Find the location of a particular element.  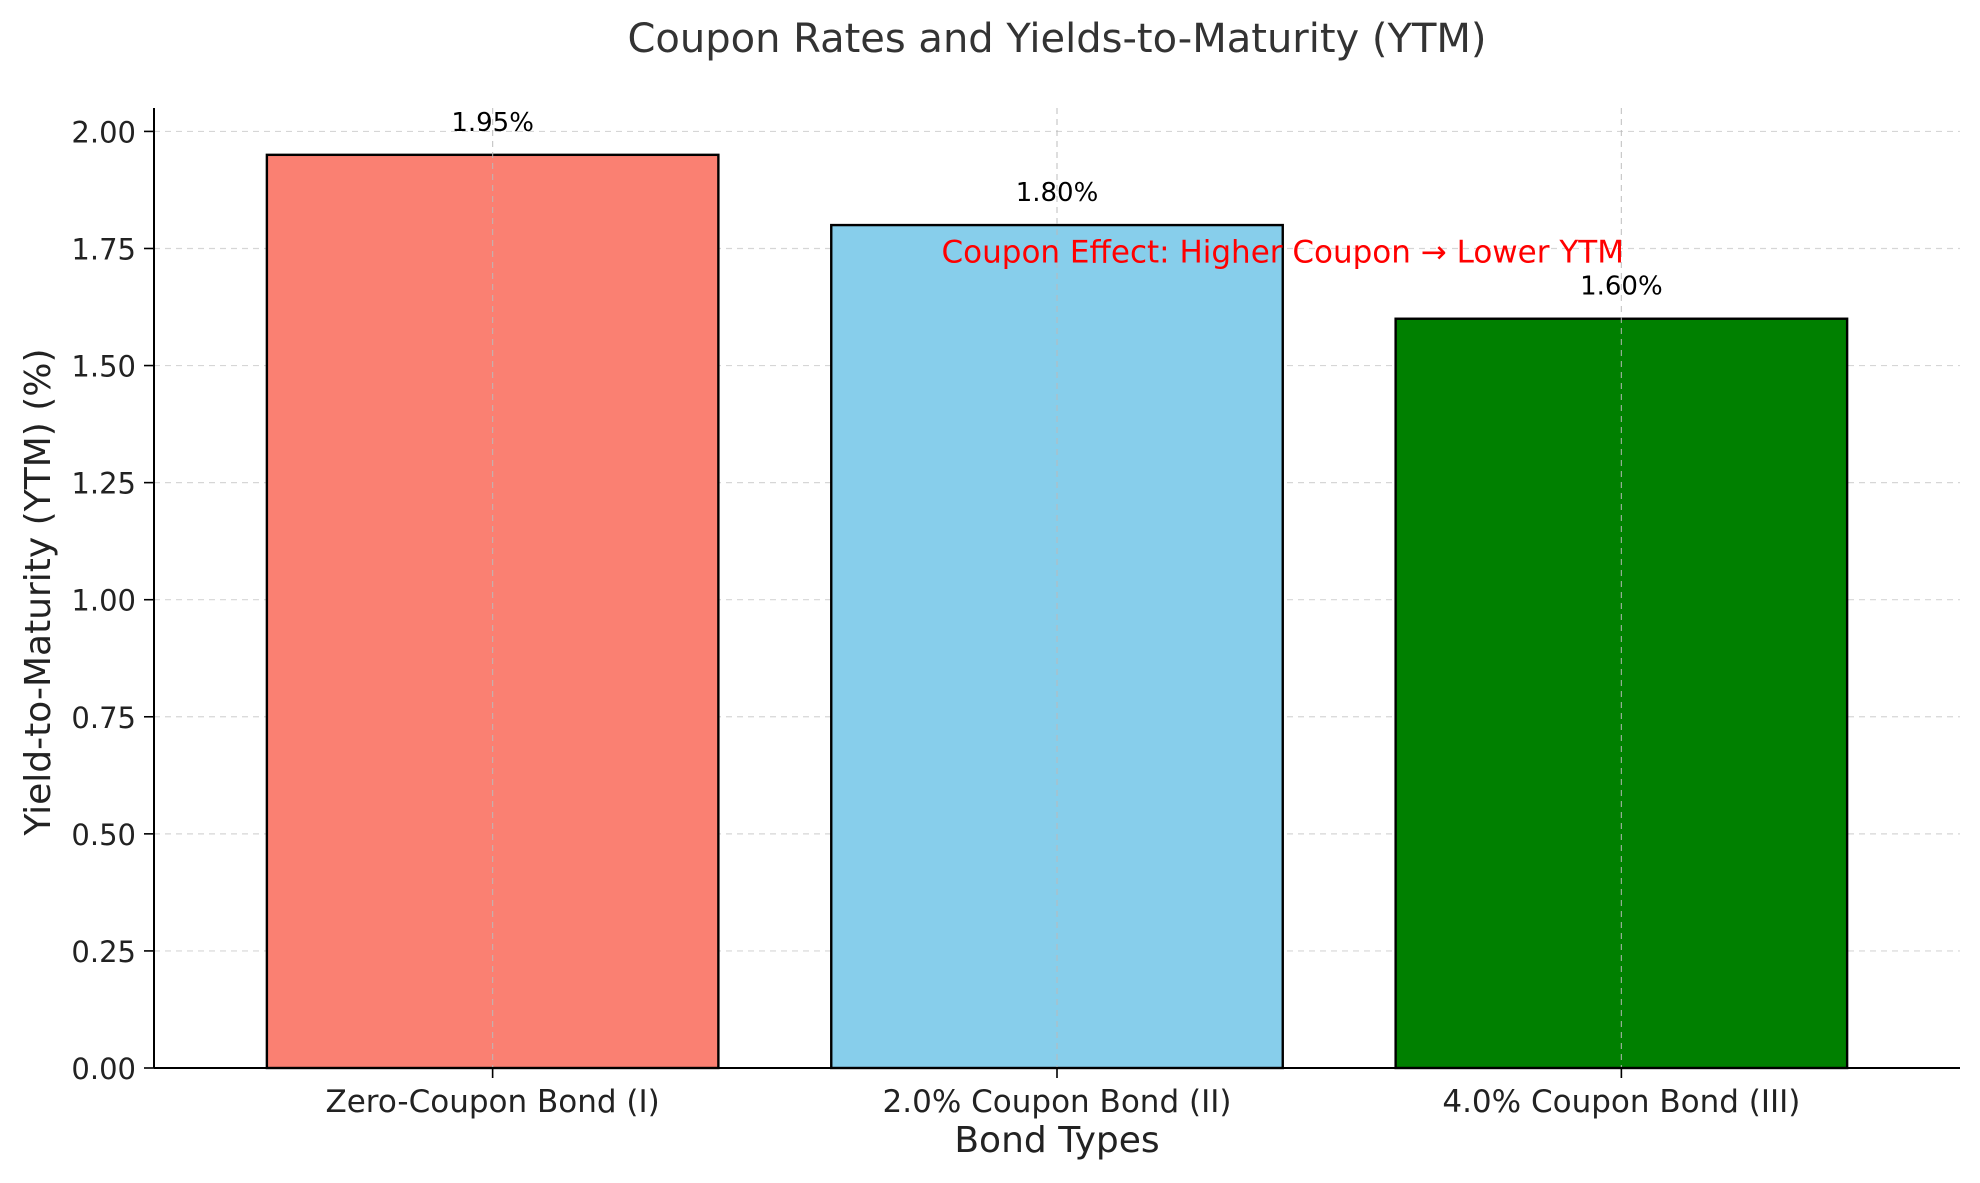

y-tick-label: 1.50 is located at coordinates (103, 367).